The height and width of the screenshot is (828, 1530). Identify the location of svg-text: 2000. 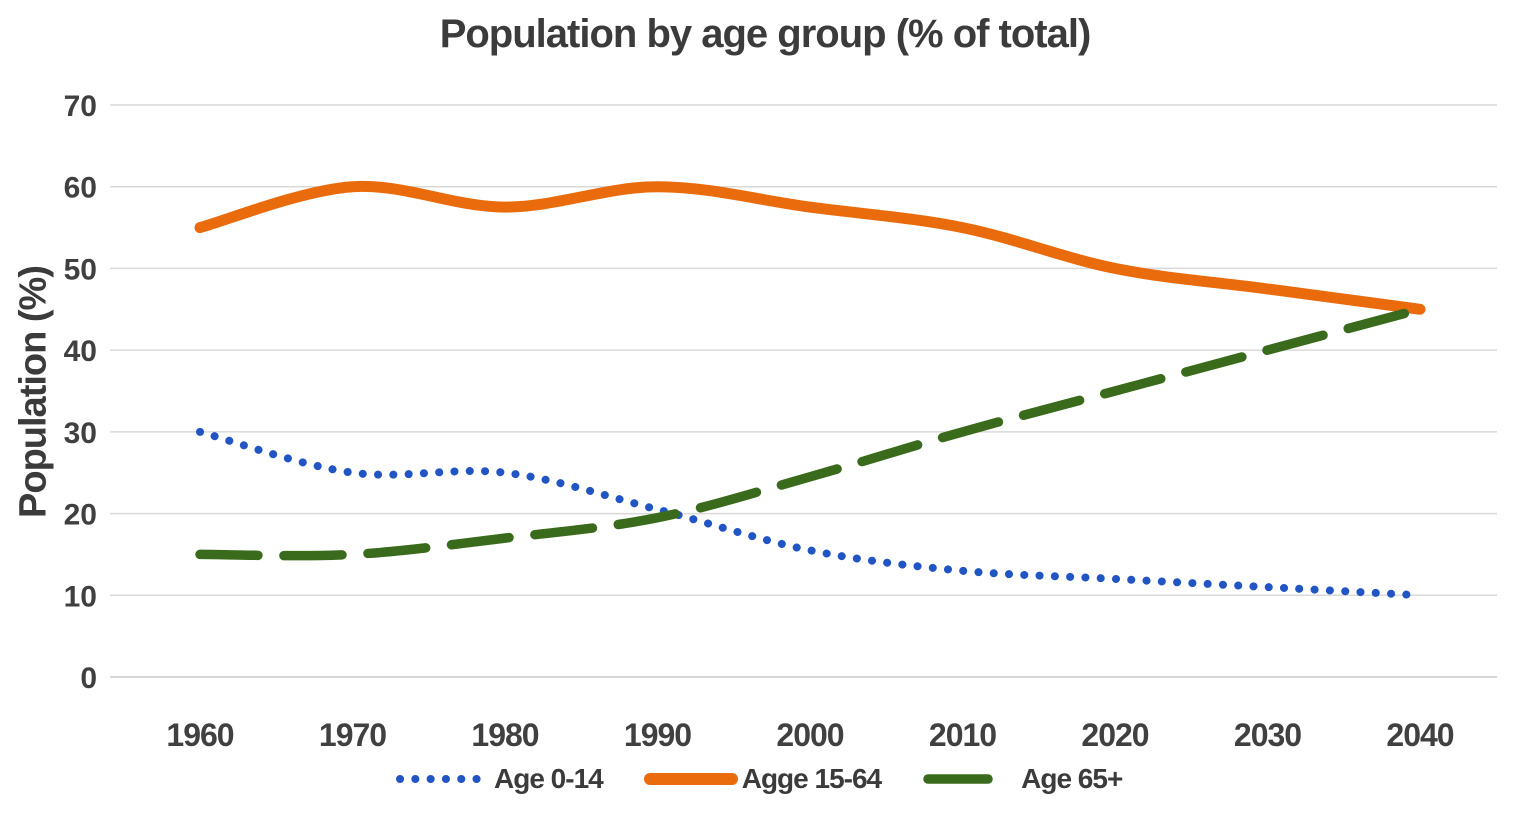
(809, 735).